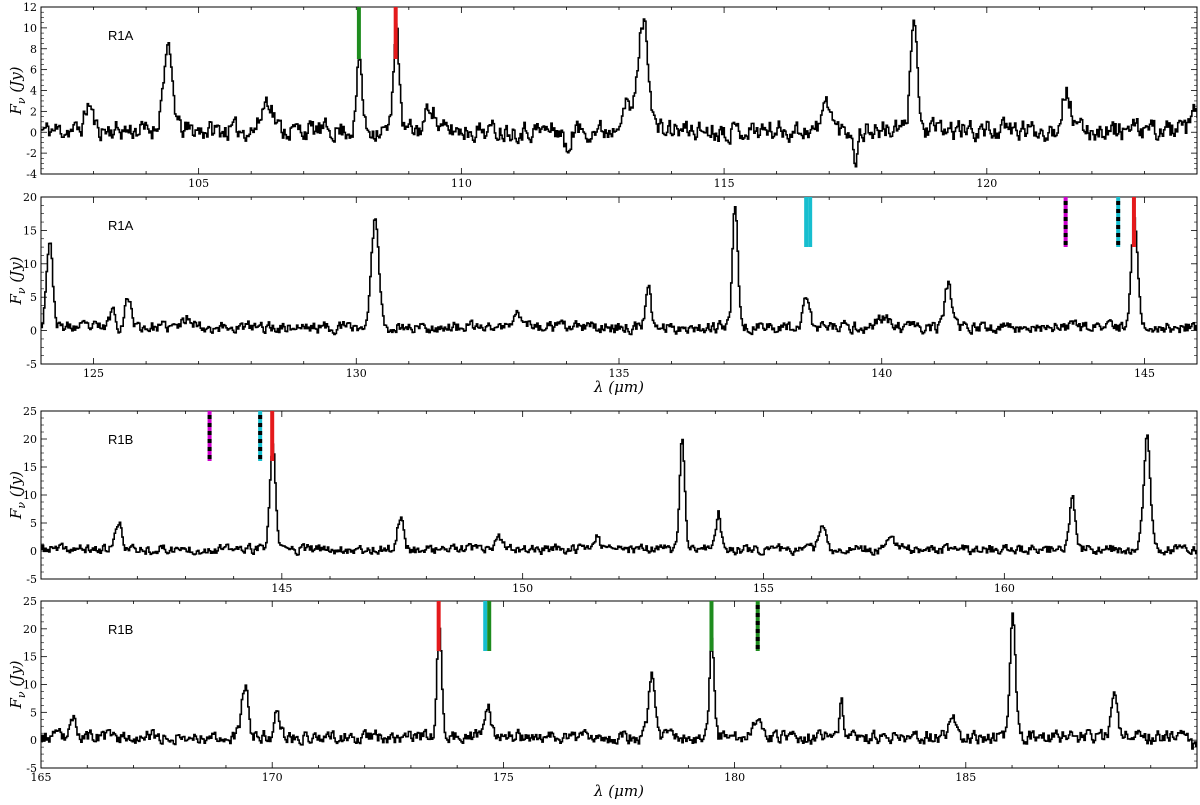 The width and height of the screenshot is (1200, 805). Describe the element at coordinates (461, 183) in the screenshot. I see `x-tick-label: 110` at that location.